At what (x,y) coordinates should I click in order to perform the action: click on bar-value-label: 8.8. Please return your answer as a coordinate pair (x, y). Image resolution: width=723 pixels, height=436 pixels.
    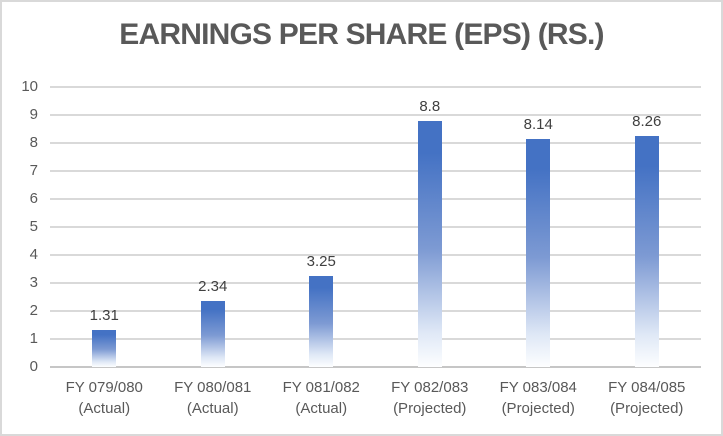
    Looking at the image, I should click on (430, 106).